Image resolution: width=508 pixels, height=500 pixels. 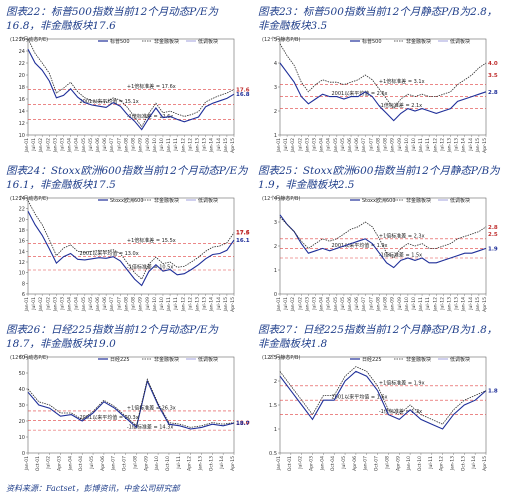 I want to click on legend: 日经225 非金融板块 低调板块, so click(x=158, y=359).